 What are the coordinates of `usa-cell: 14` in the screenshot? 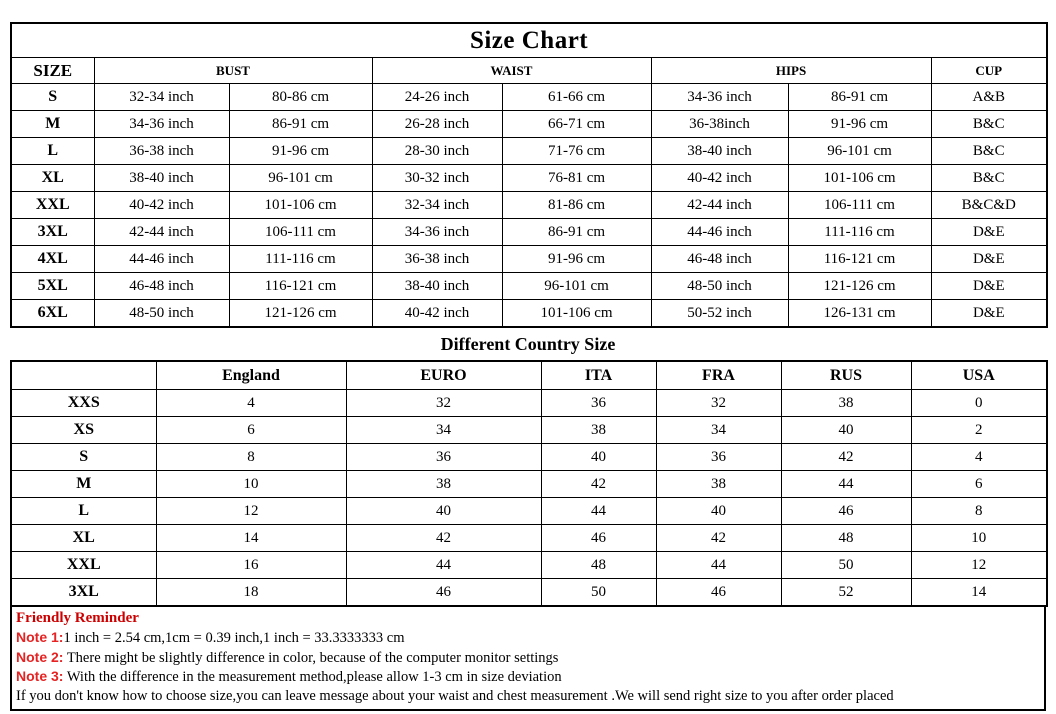 It's located at (979, 592).